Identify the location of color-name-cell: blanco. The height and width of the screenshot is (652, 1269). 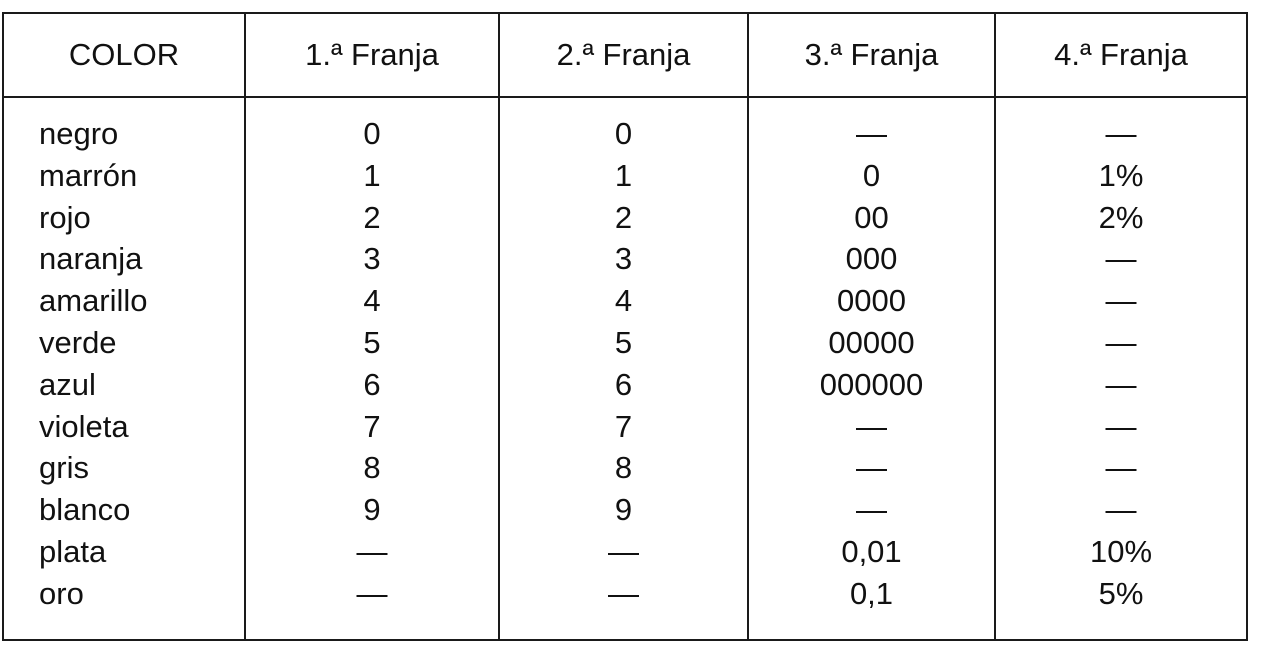
(85, 510).